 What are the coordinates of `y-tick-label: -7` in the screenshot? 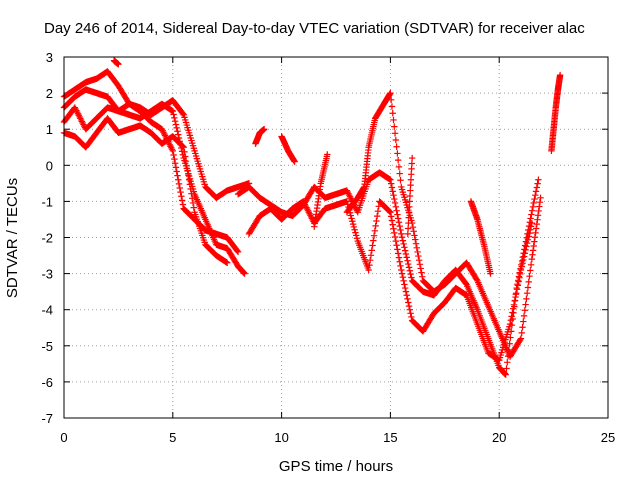 It's located at (47, 418).